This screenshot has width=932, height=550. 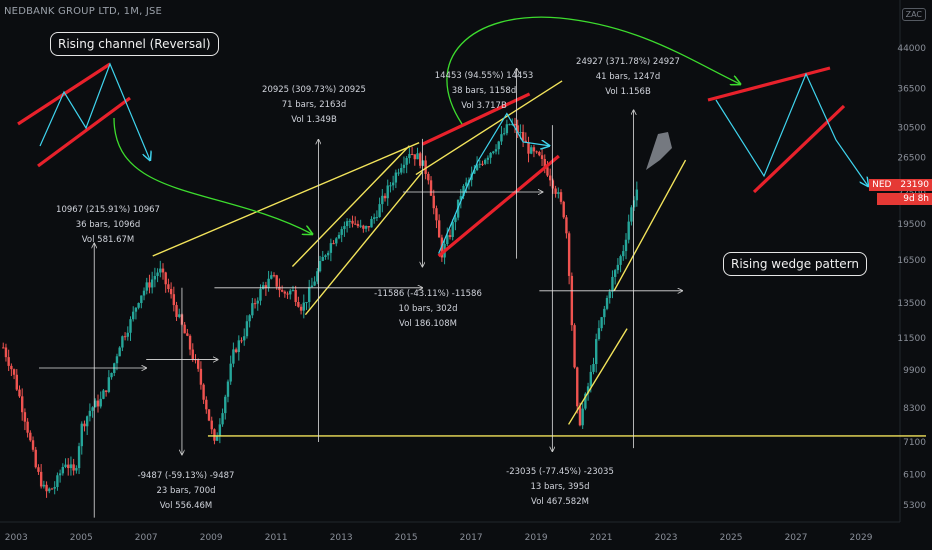 I want to click on measurement-label: Vol 467.582M, so click(x=560, y=502).